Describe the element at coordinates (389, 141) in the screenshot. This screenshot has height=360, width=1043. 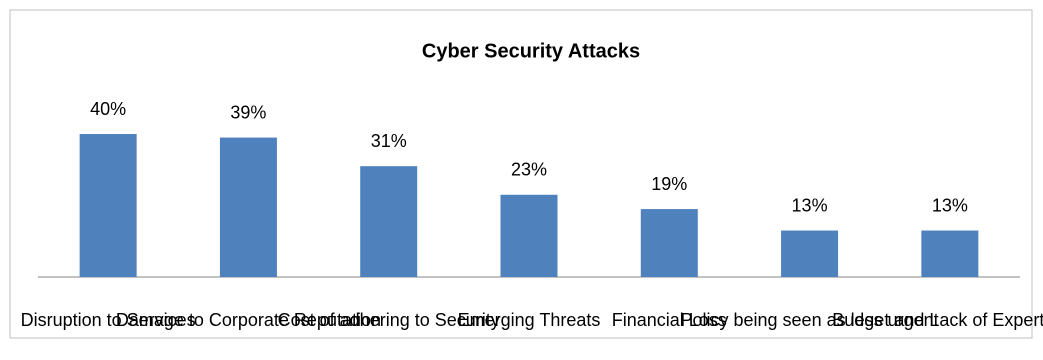
I see `data-label: 31%` at that location.